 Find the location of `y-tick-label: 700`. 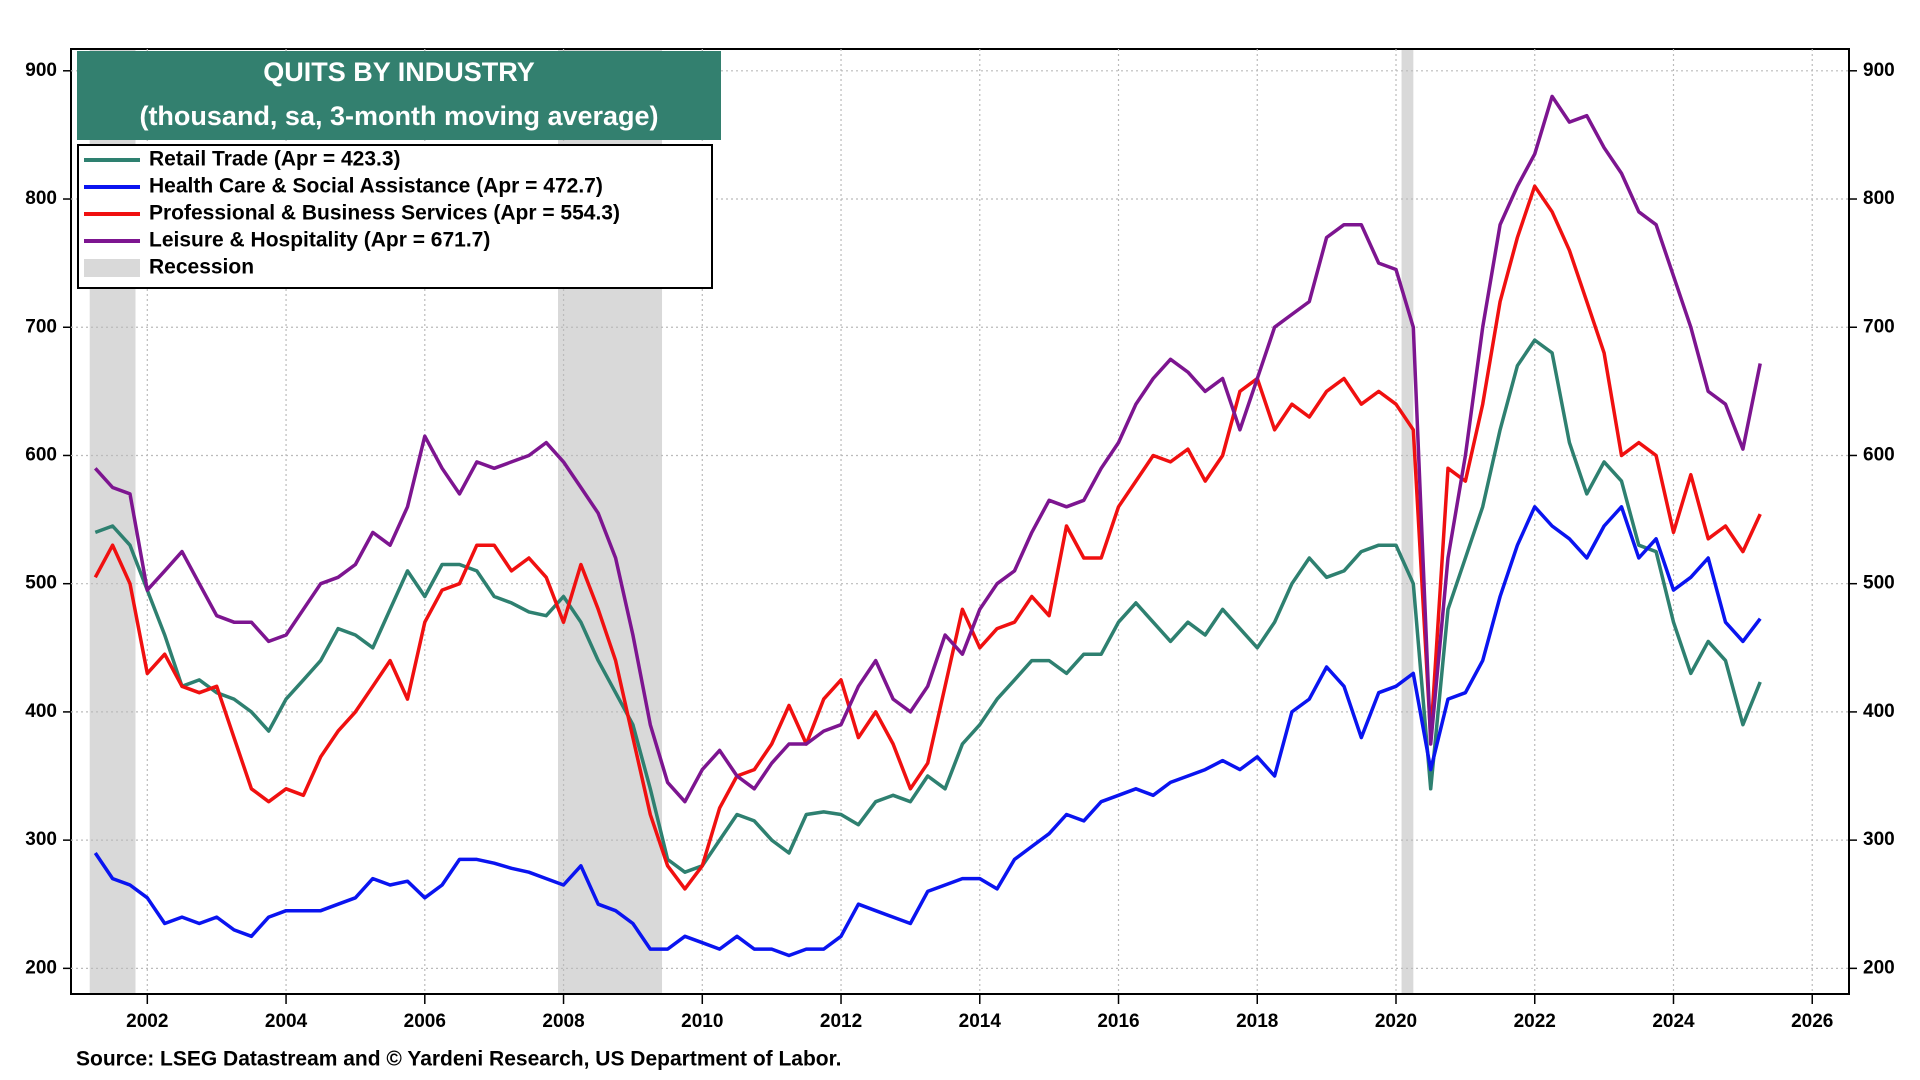

y-tick-label: 700 is located at coordinates (41, 326).